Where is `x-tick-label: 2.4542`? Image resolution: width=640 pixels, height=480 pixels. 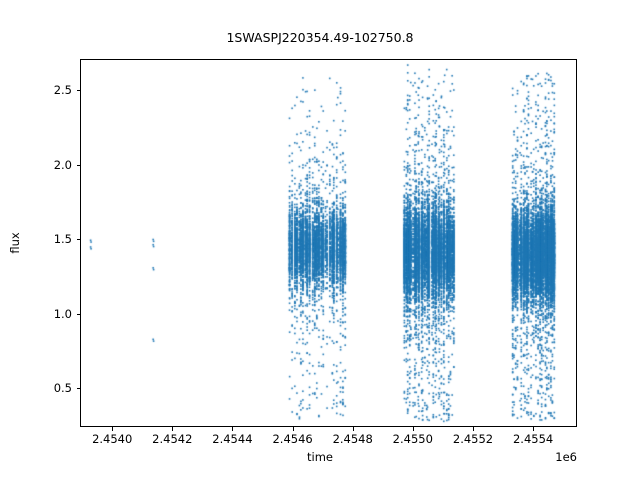
x-tick-label: 2.4542 is located at coordinates (172, 439).